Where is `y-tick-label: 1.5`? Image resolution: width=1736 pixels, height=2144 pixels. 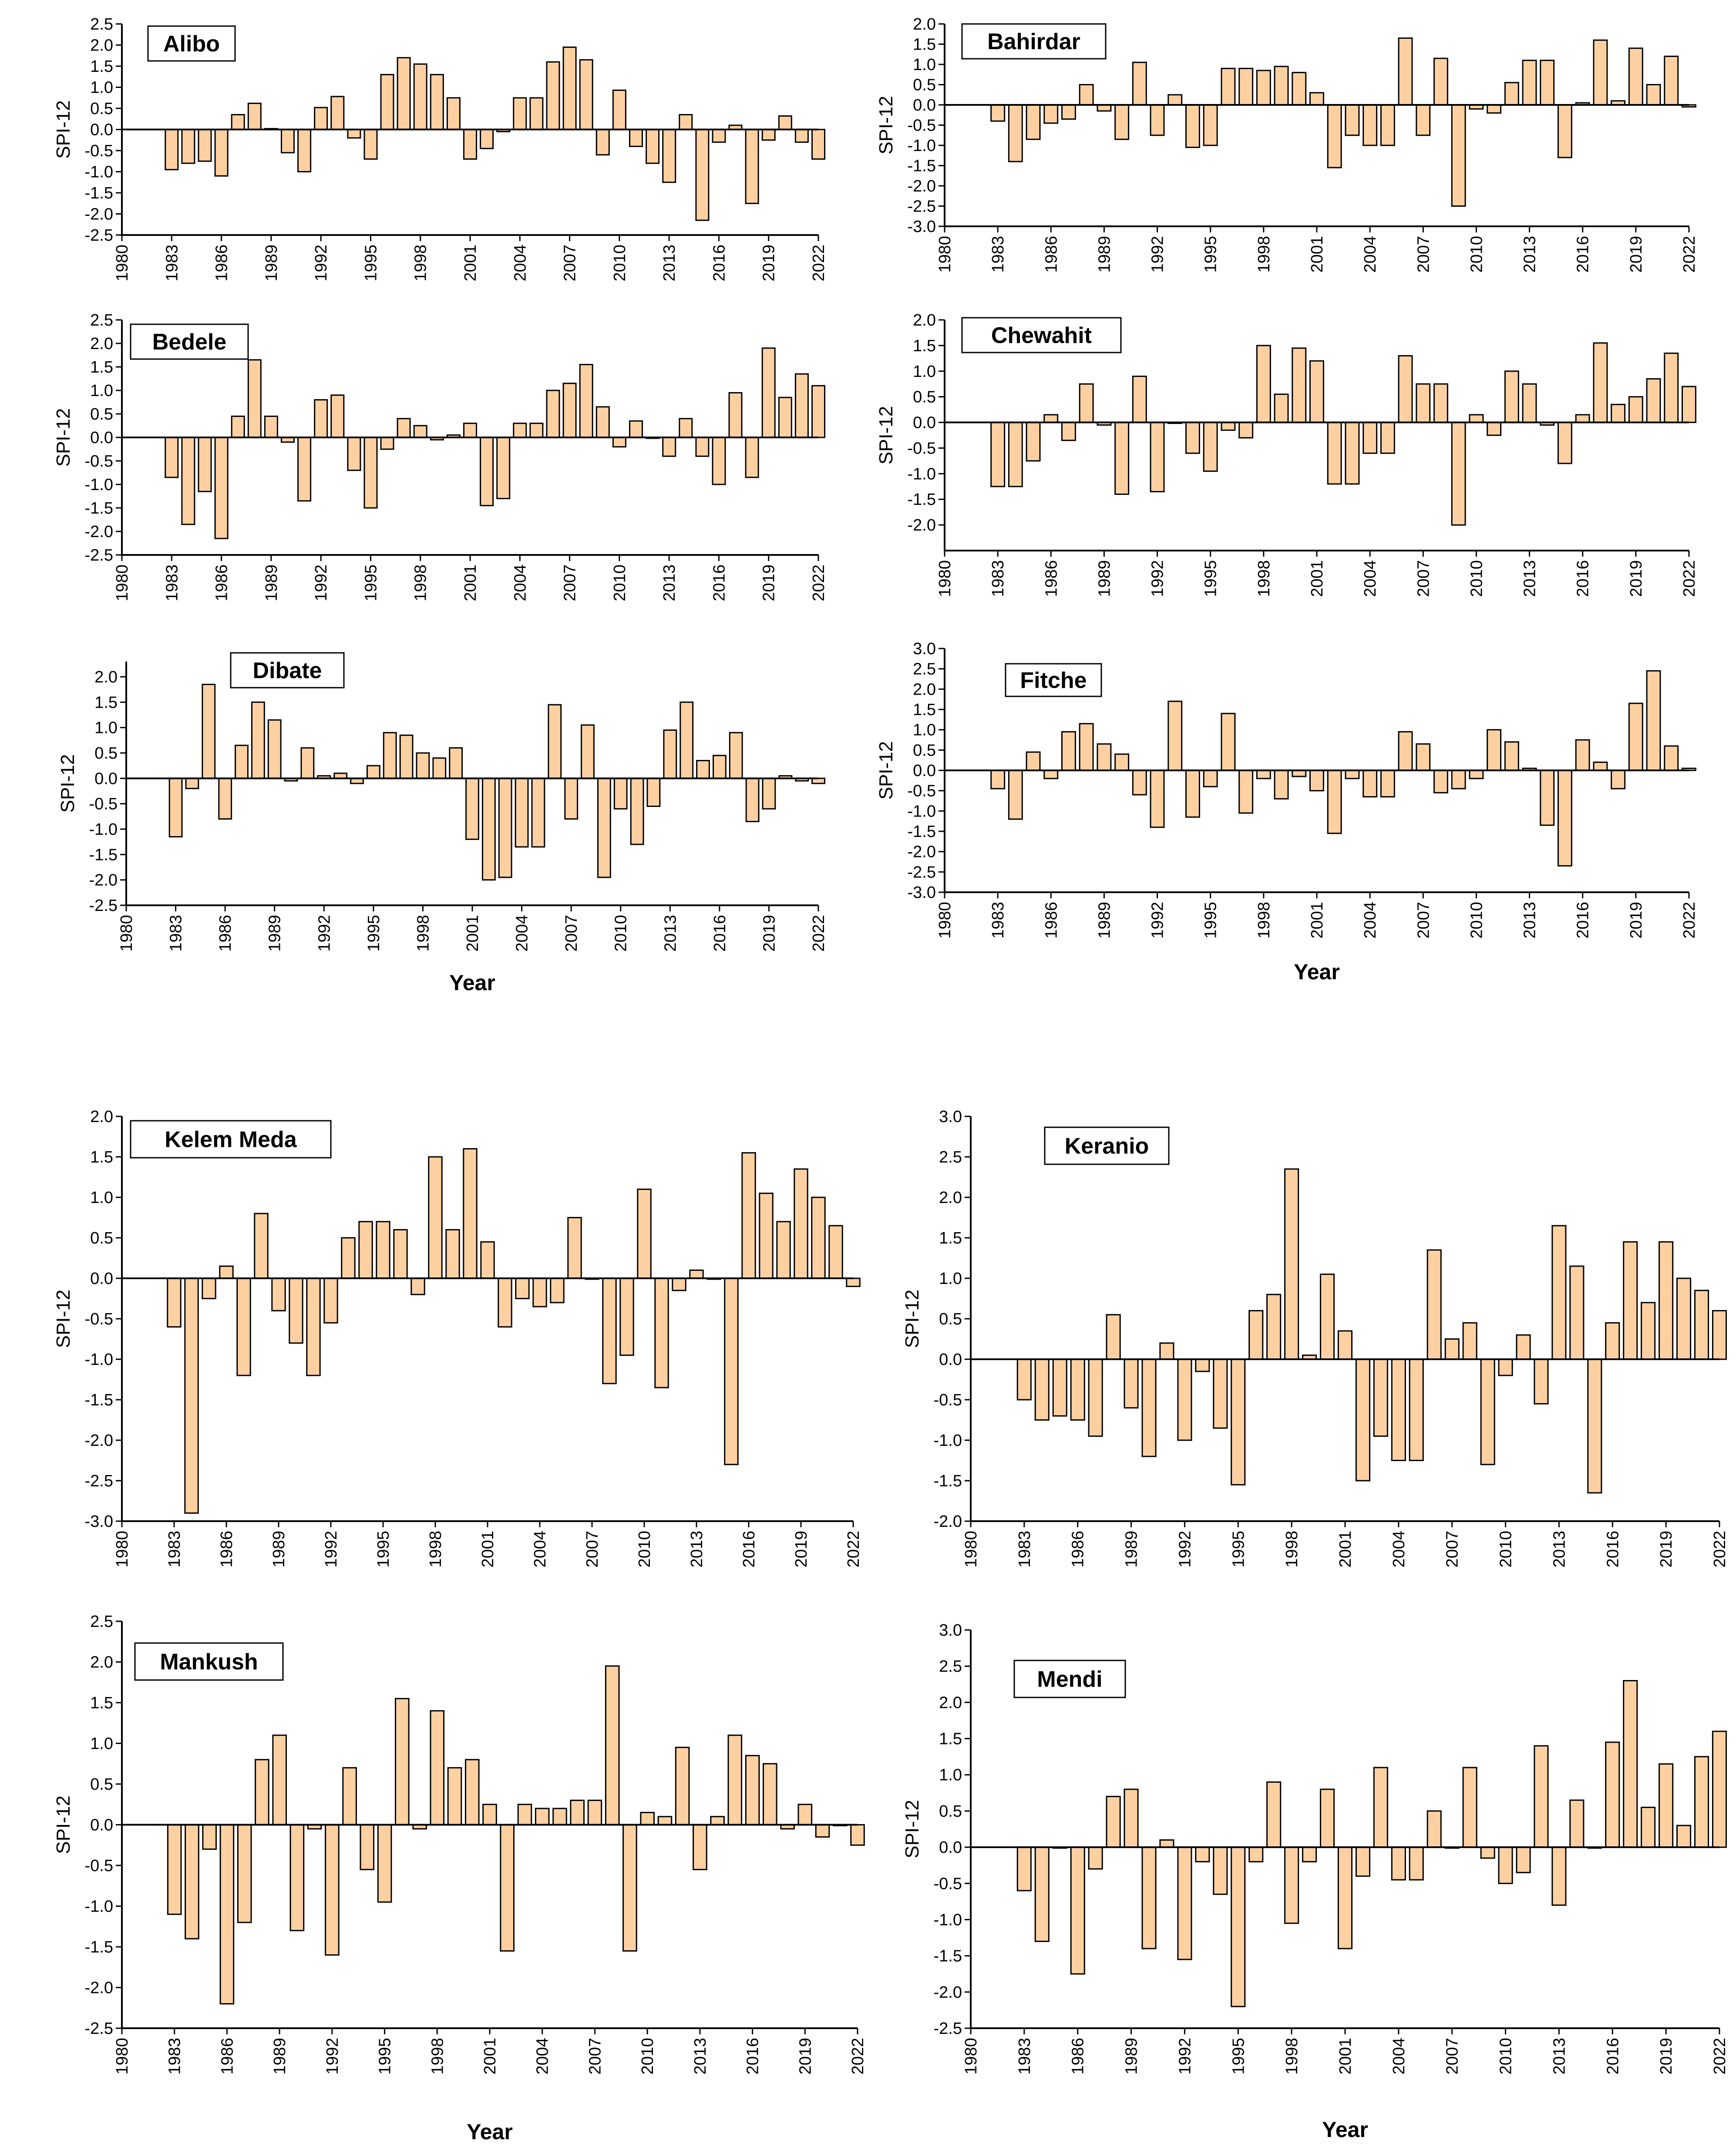 y-tick-label: 1.5 is located at coordinates (106, 702).